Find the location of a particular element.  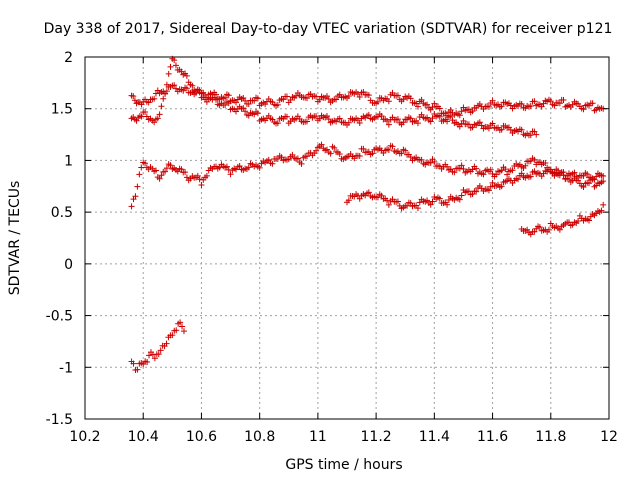

y-tick-label: 1.5 is located at coordinates (62, 110).